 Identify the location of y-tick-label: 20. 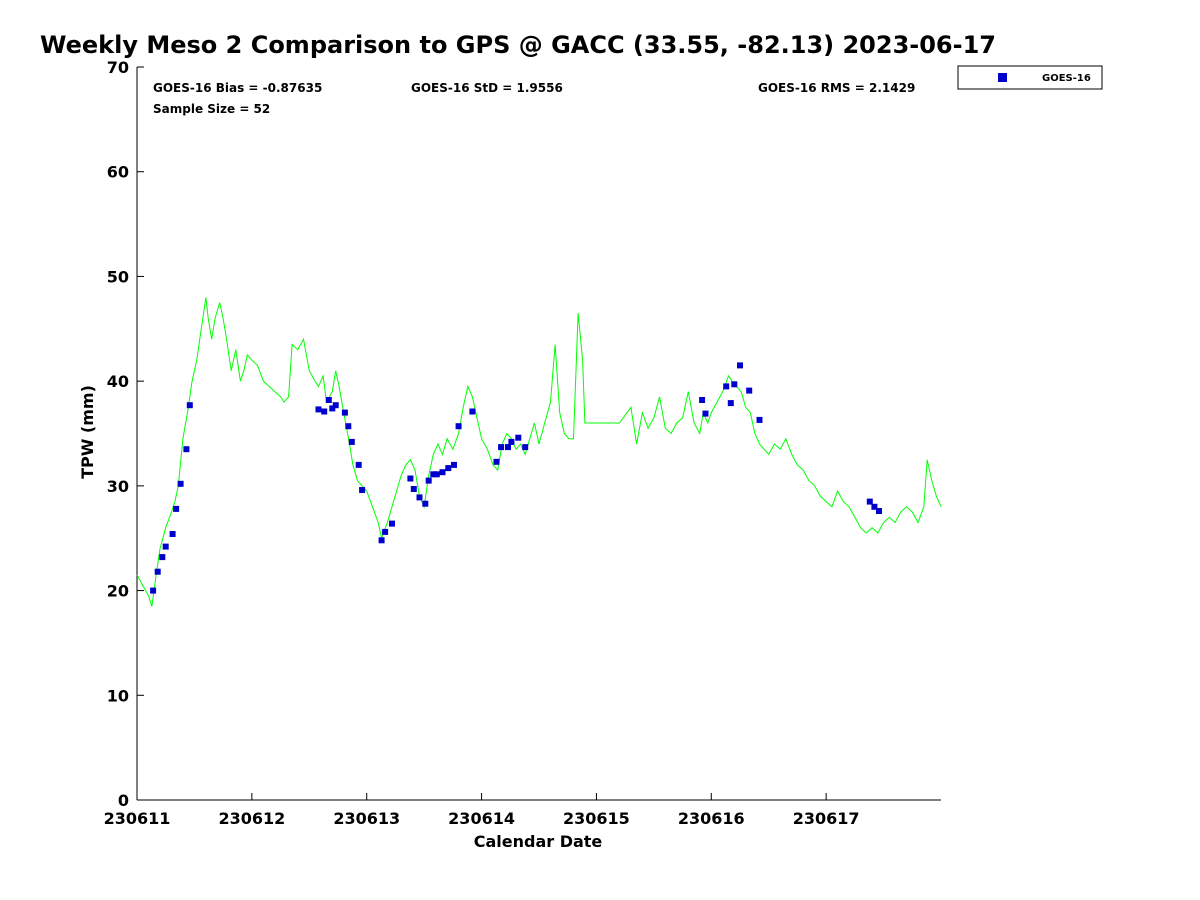
(118, 591).